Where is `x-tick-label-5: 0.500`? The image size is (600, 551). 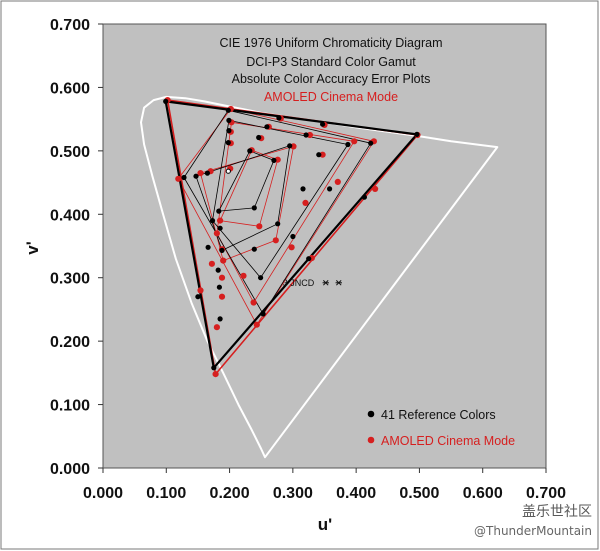
x-tick-label-5: 0.500 is located at coordinates (419, 493).